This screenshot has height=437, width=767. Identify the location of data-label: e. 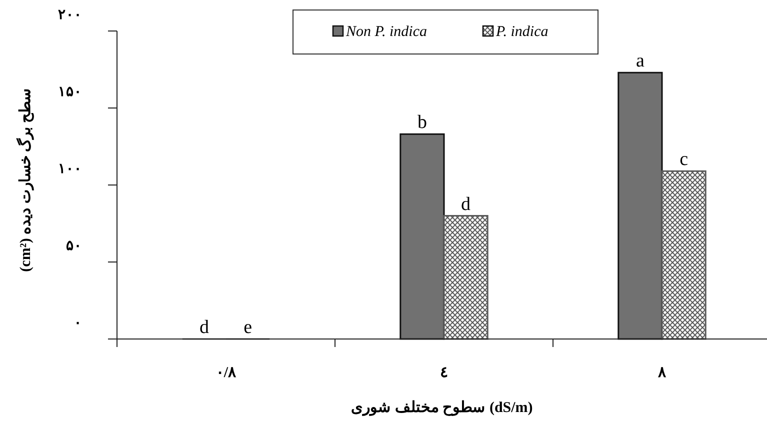
(248, 327).